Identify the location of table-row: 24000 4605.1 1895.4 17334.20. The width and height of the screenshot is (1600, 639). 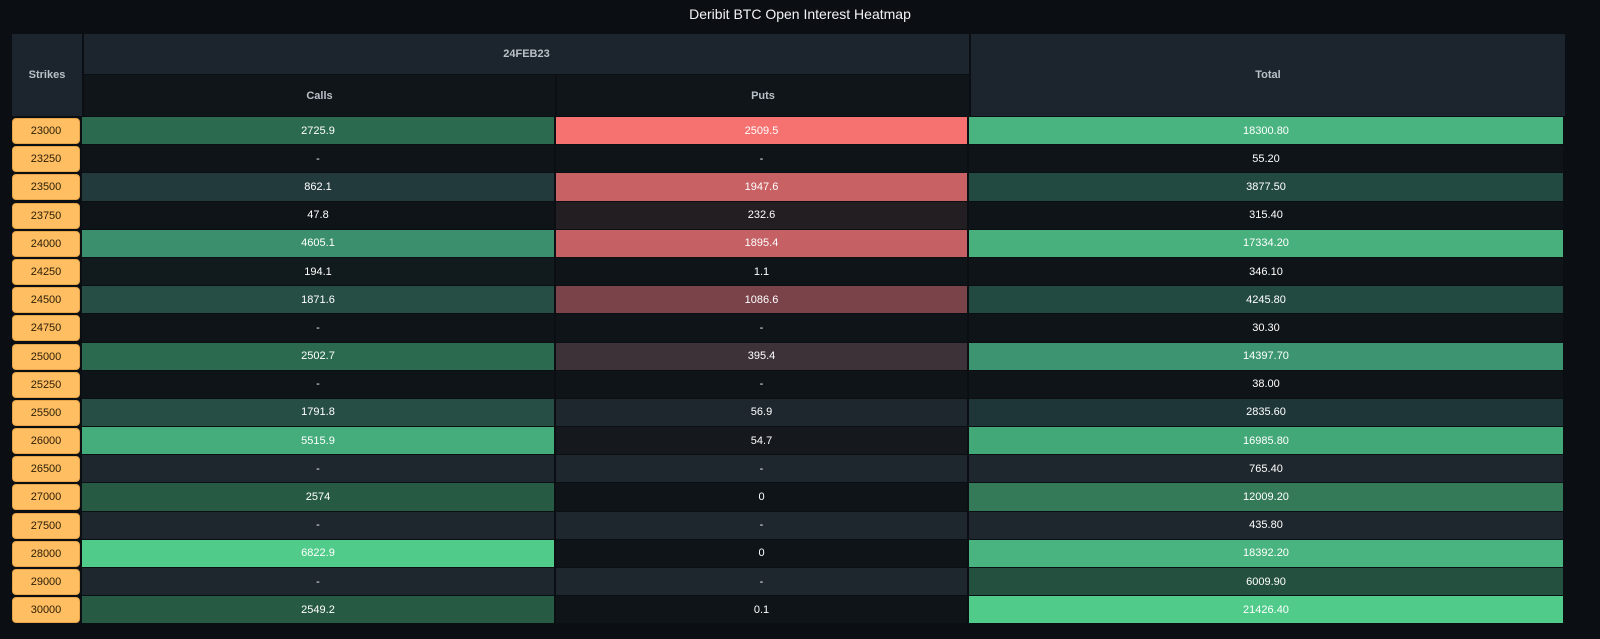
(787, 243).